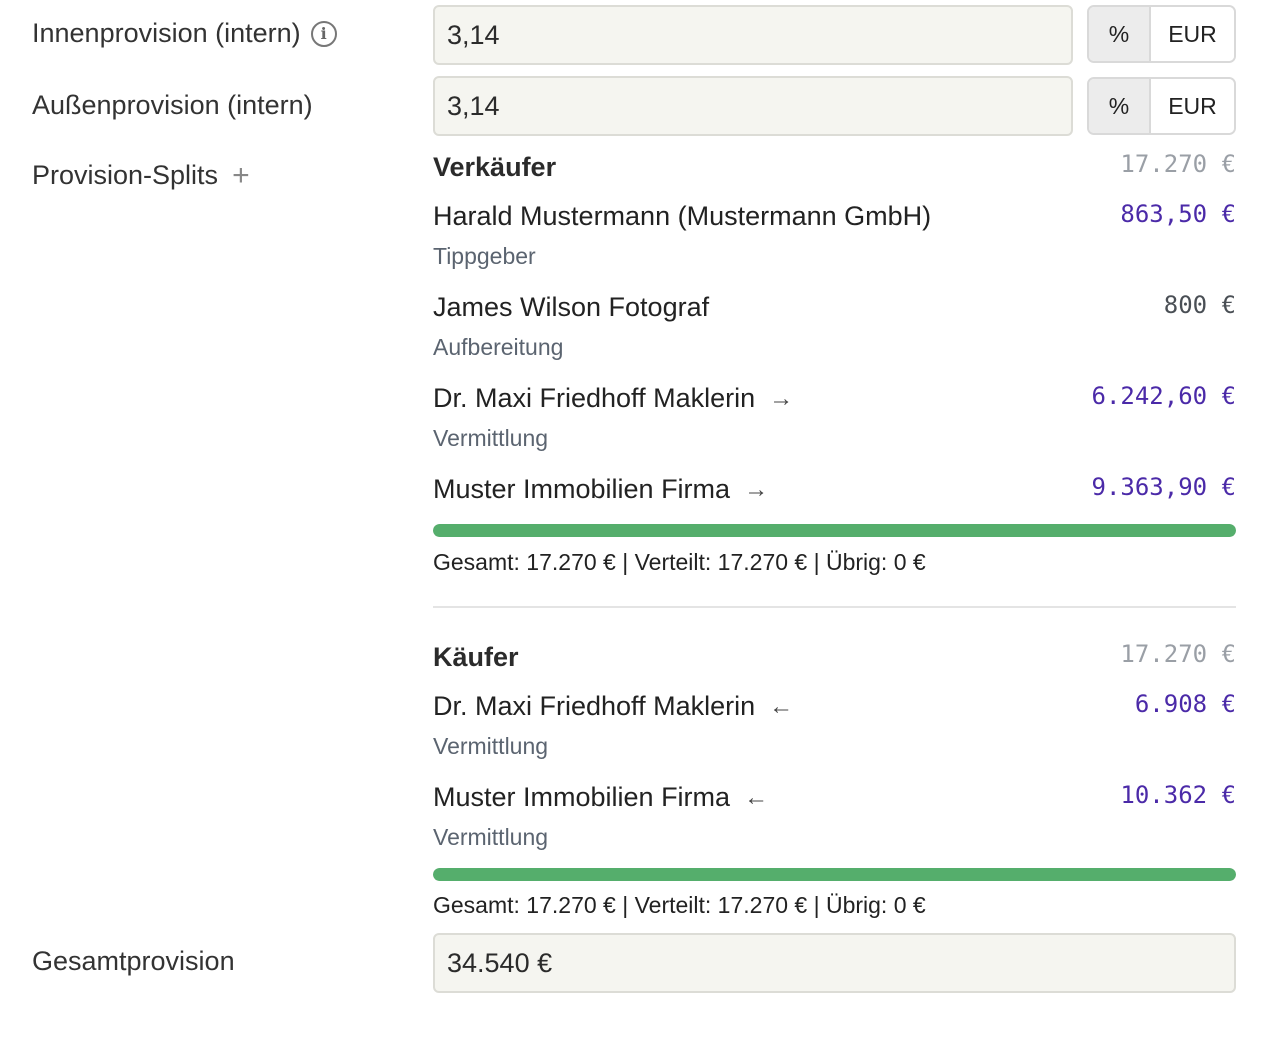 The width and height of the screenshot is (1262, 1046). I want to click on seller-entry-amount: 863,50 €, so click(1178, 214).